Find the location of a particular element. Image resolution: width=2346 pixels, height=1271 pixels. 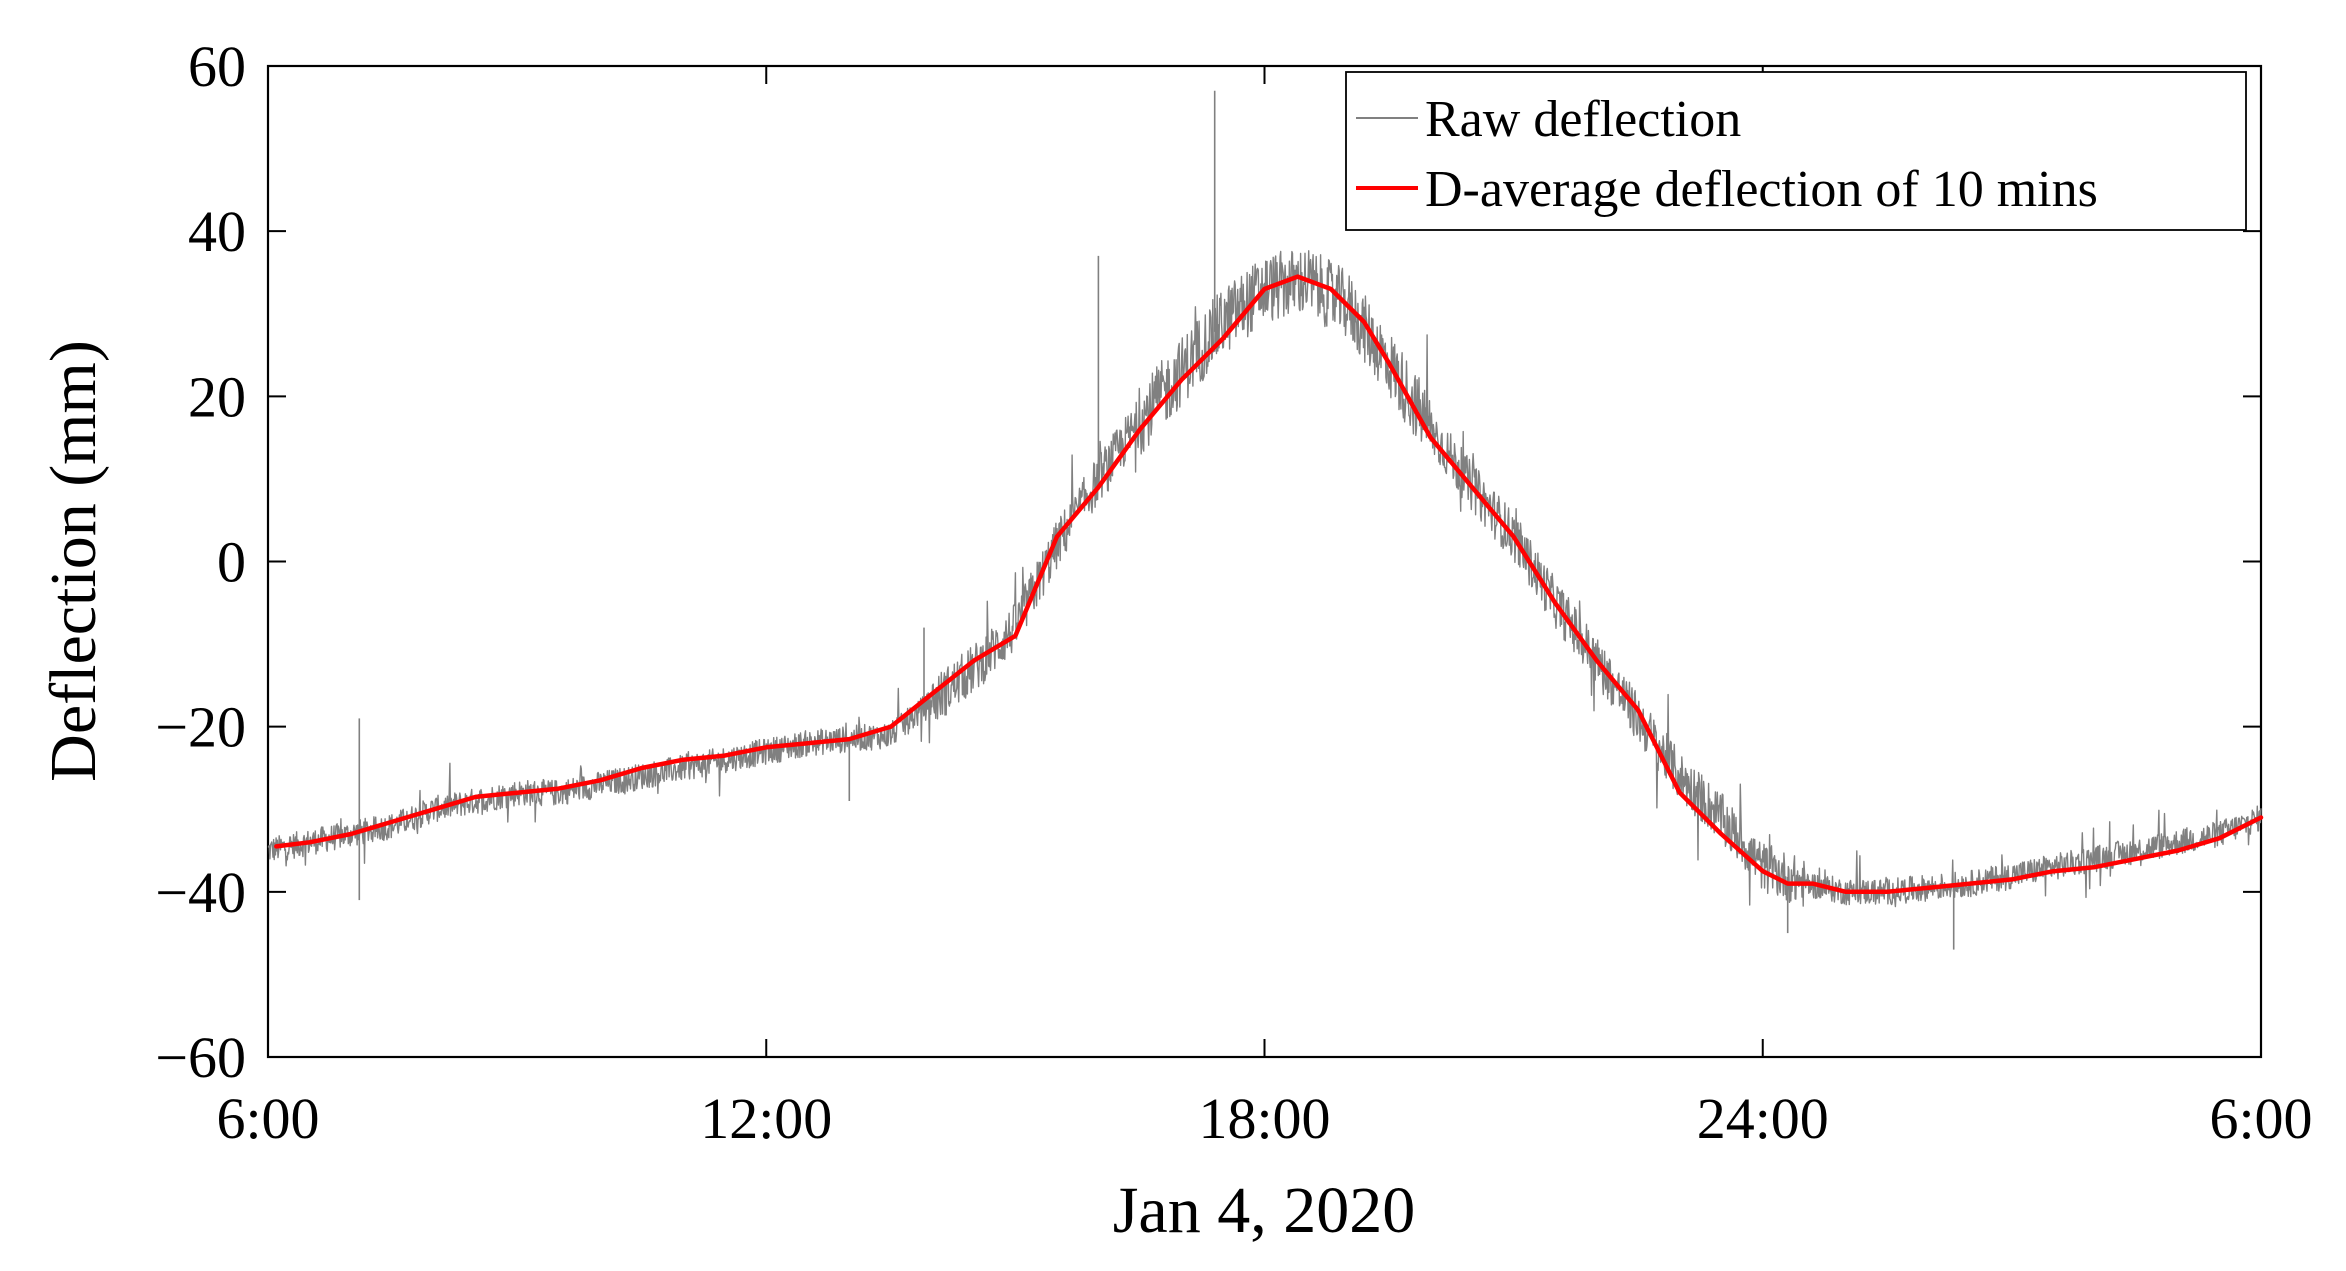

x-tick-label-0: 6:00 is located at coordinates (267, 1118).